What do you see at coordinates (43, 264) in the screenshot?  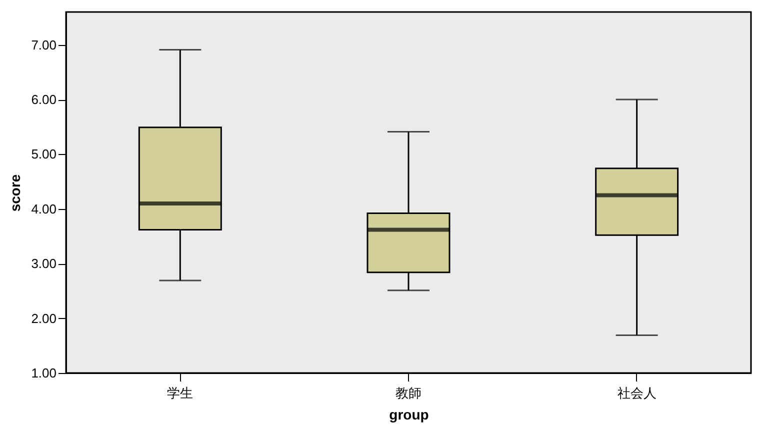 I see `y-tick-label: 3.00` at bounding box center [43, 264].